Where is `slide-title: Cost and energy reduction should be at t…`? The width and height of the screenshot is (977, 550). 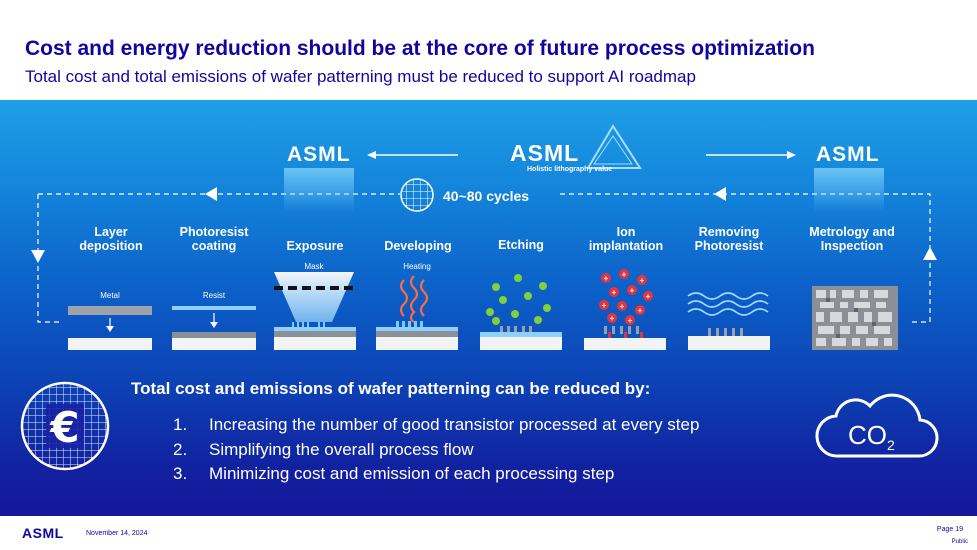 slide-title: Cost and energy reduction should be at t… is located at coordinates (420, 48).